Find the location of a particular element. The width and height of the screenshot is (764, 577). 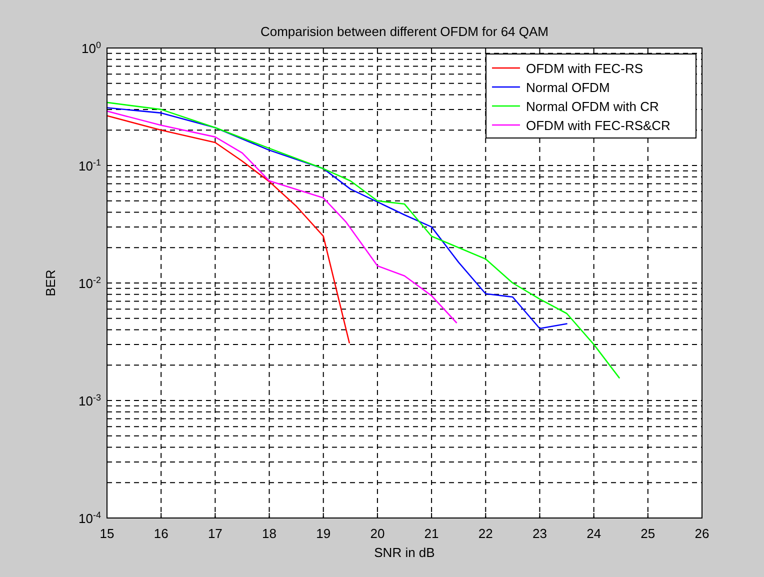

y-tick-label: 10$^{-3}$ is located at coordinates (89, 400).